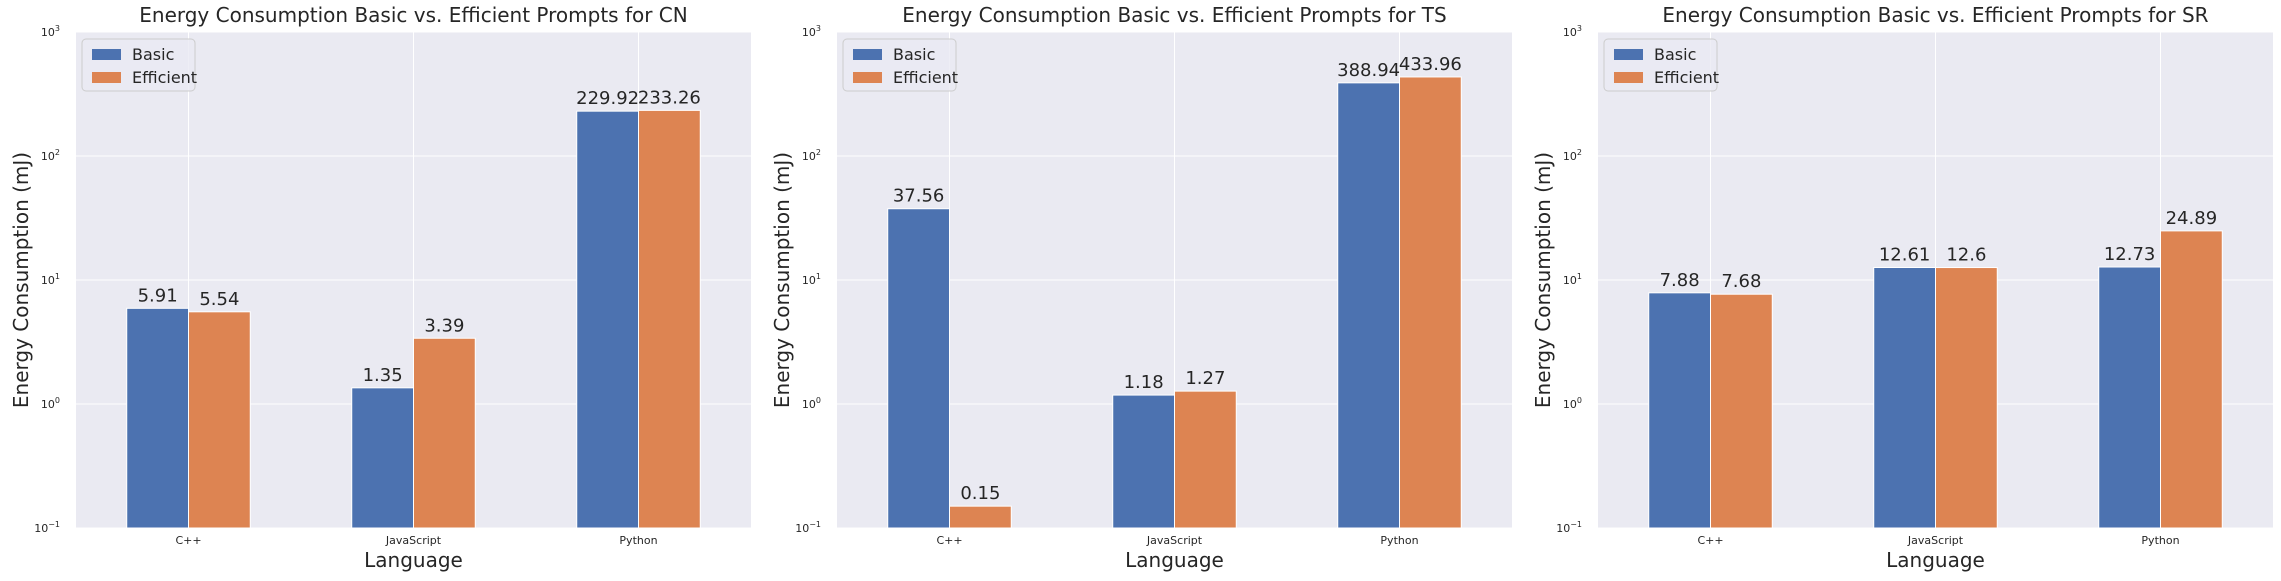 Image resolution: width=2281 pixels, height=581 pixels. I want to click on data-label: 7.88, so click(1680, 280).